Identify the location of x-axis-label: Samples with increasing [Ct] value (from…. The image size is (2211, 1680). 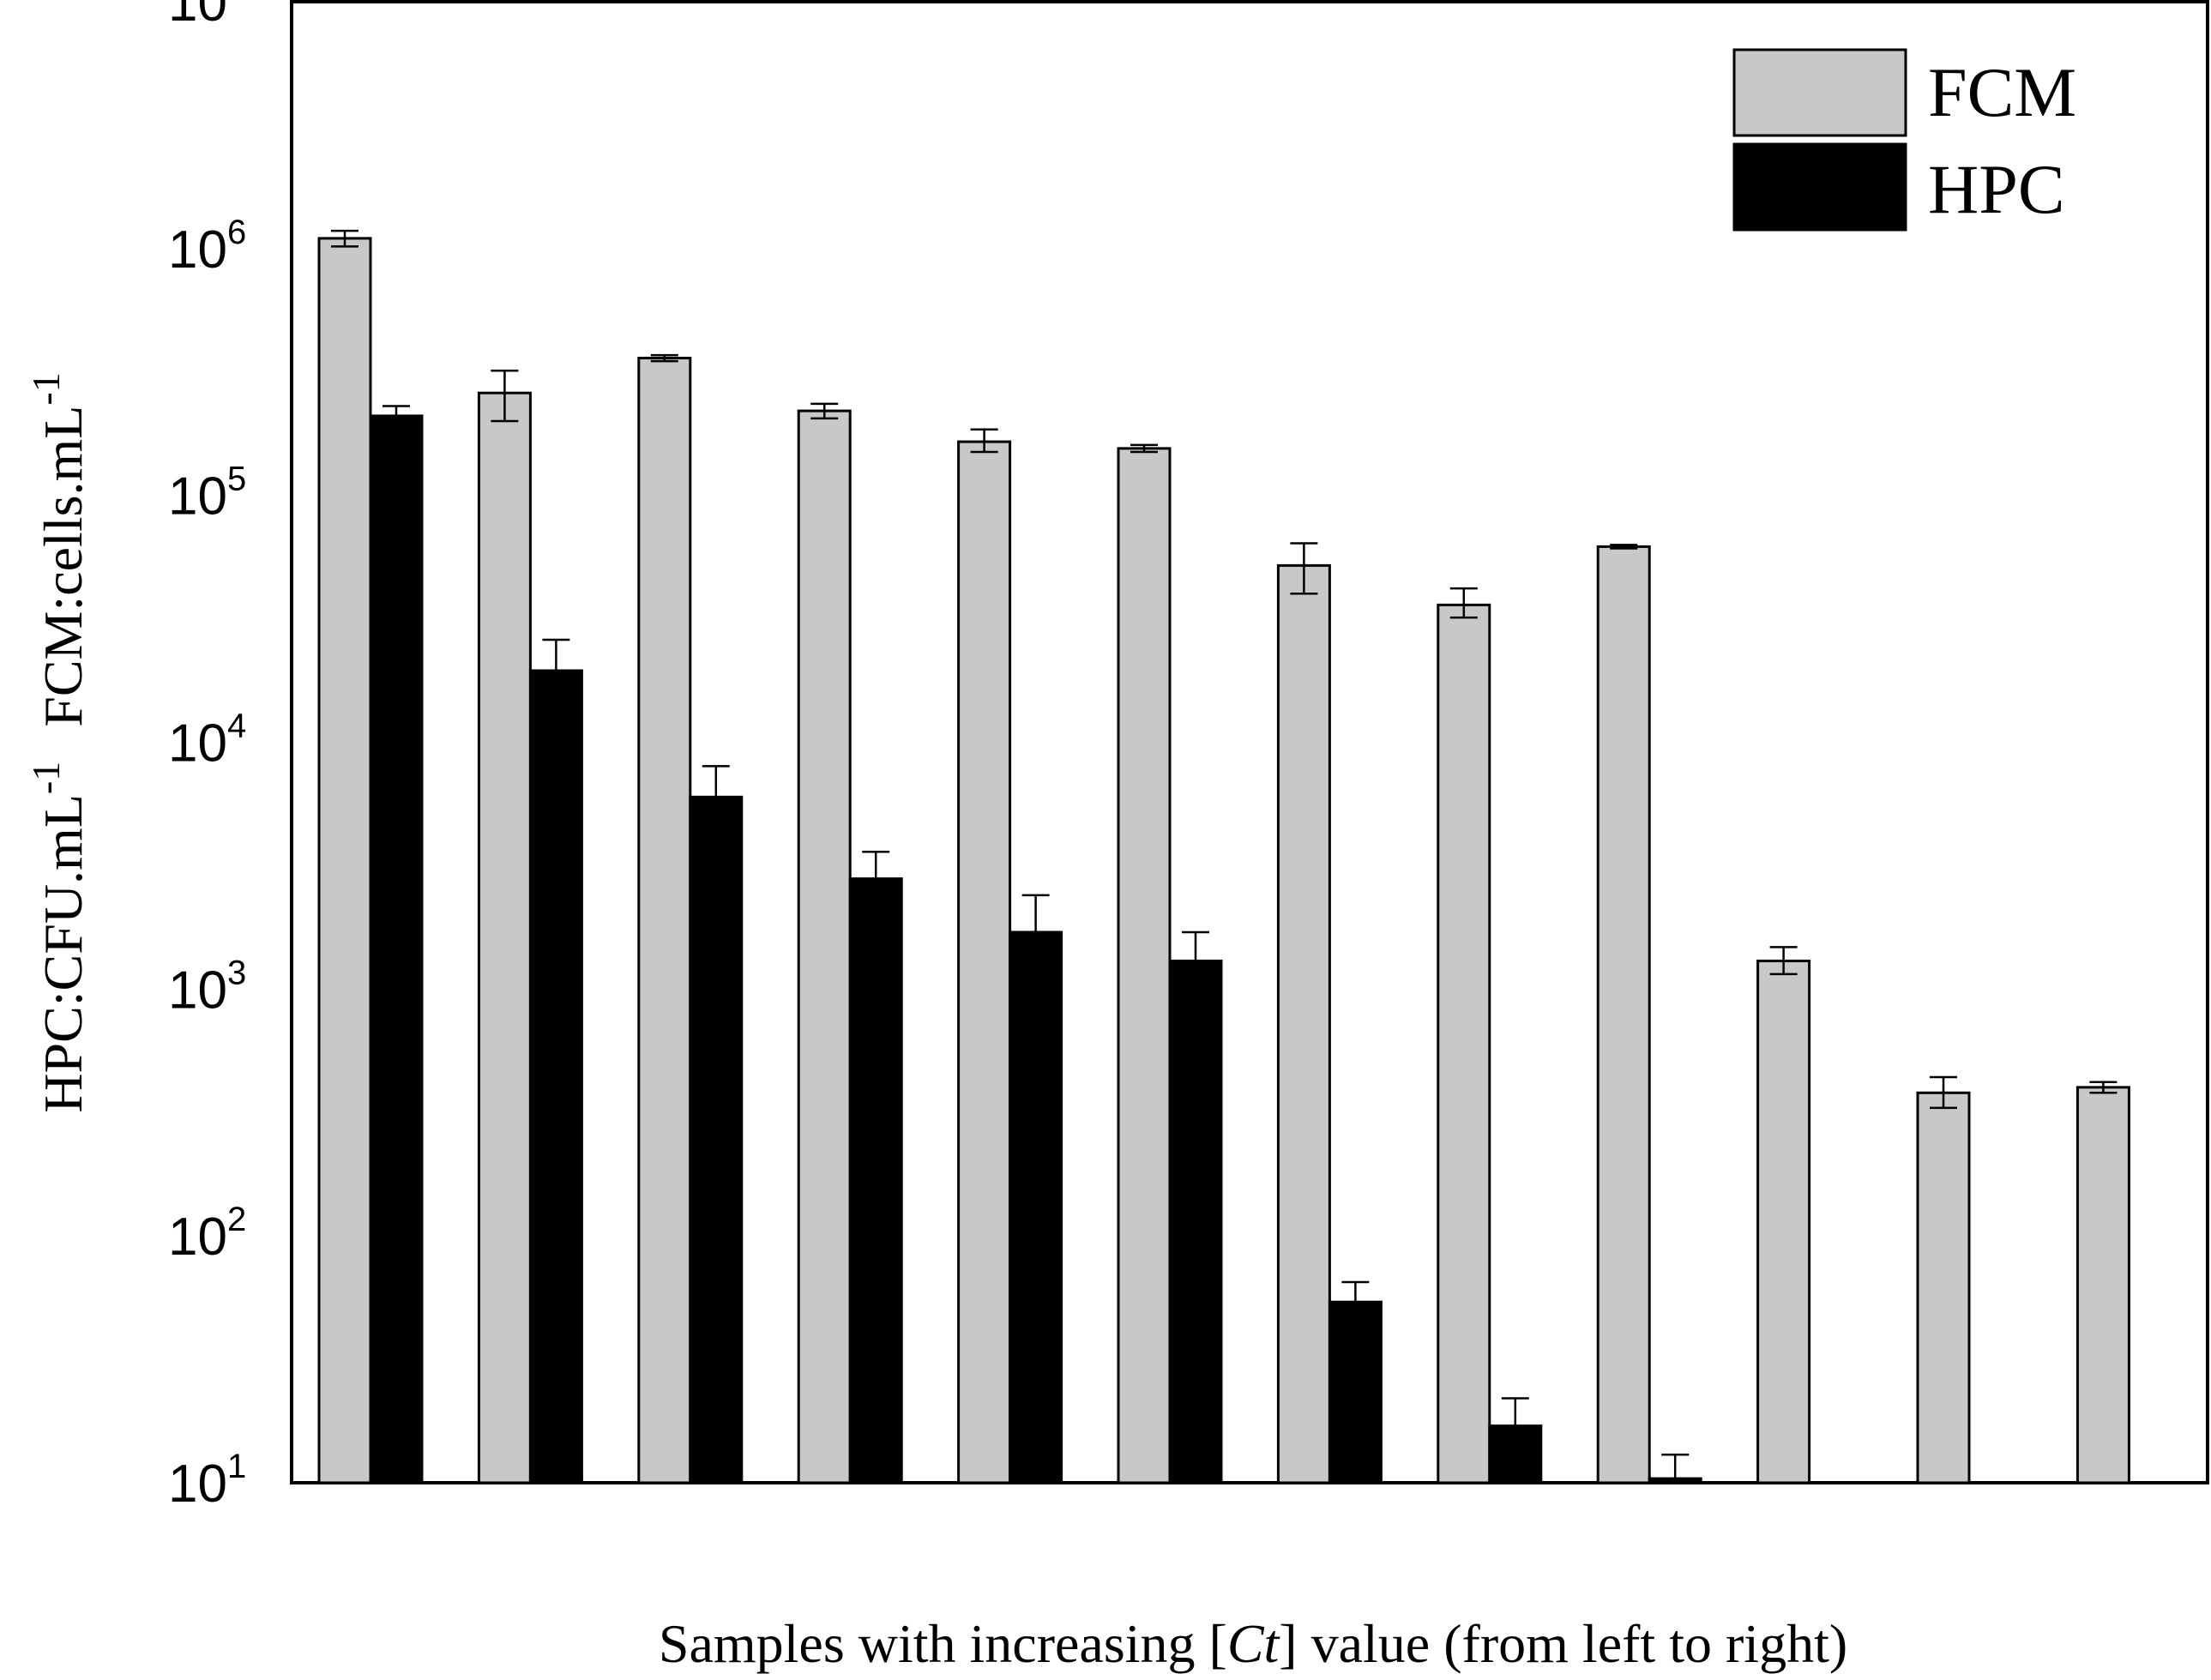
(1253, 1643).